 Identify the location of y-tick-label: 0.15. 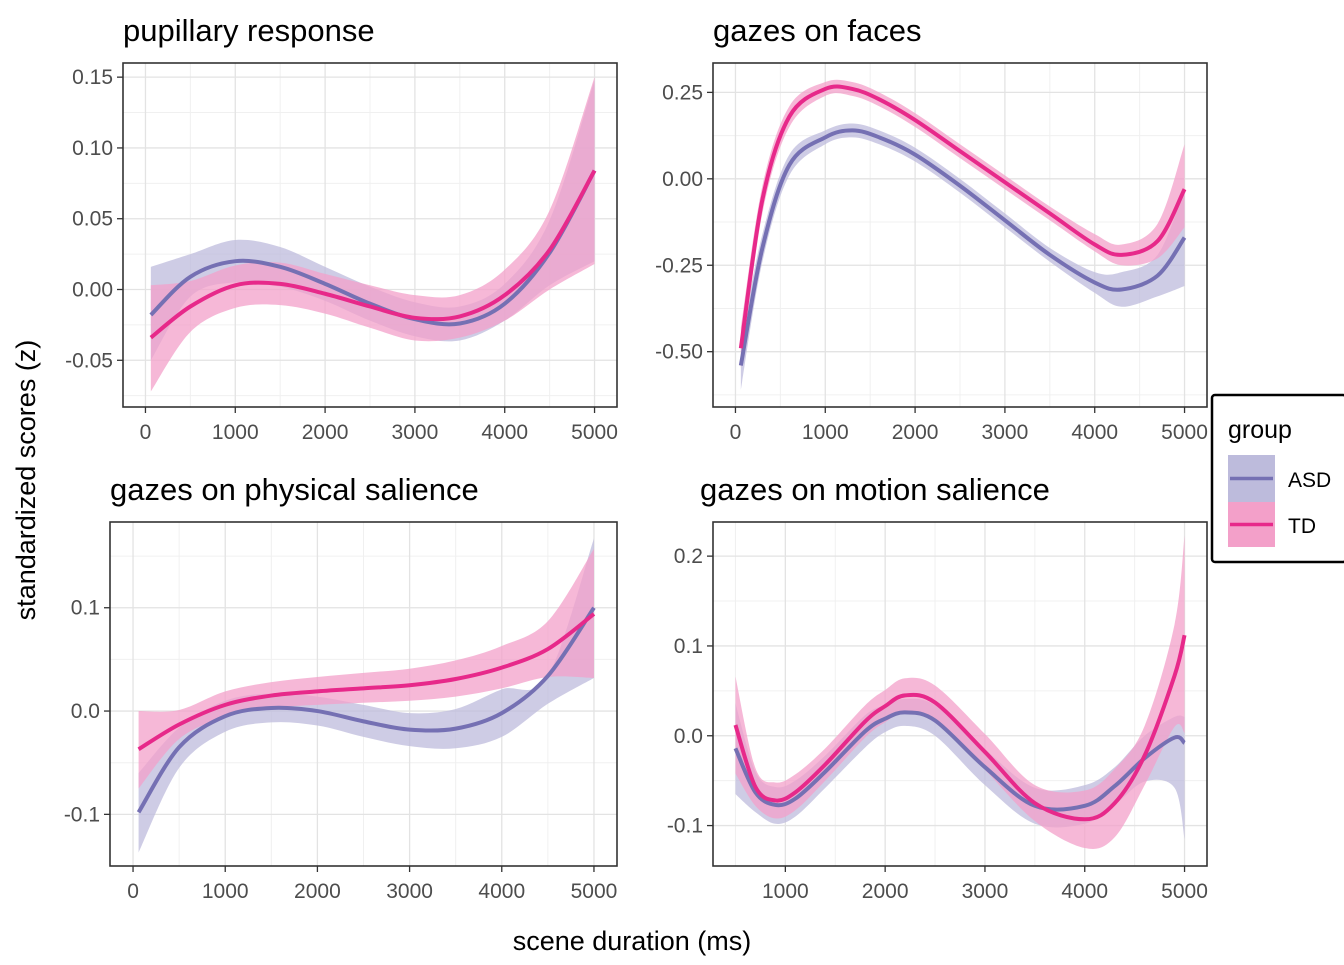
(92, 77).